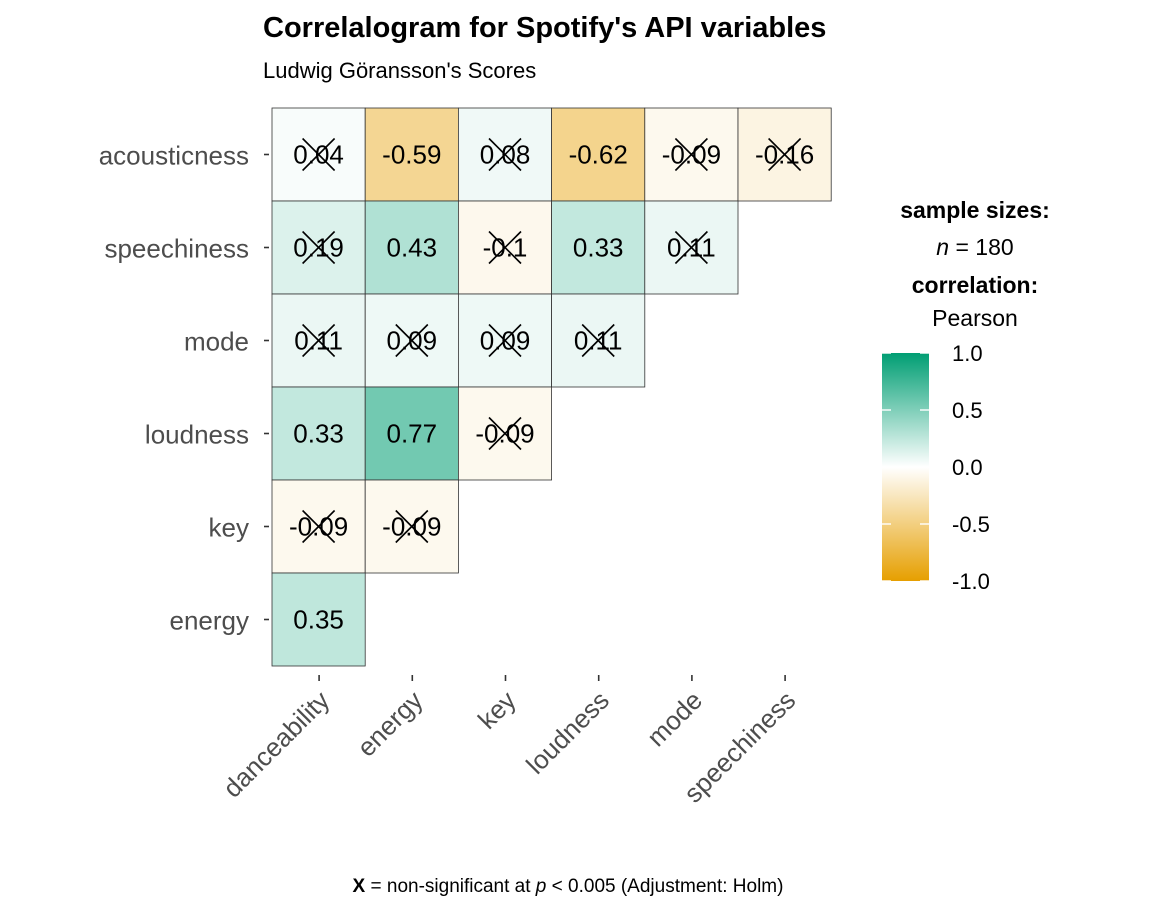  What do you see at coordinates (942, 247) in the screenshot?
I see `legend-n-symbol: n` at bounding box center [942, 247].